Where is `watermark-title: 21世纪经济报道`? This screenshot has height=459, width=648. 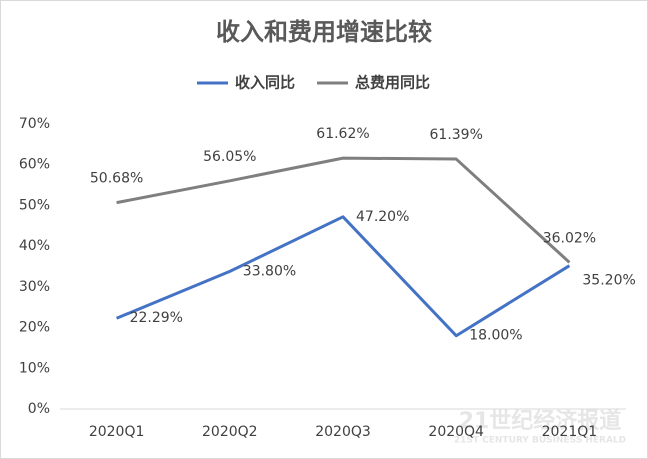 watermark-title: 21世纪经济报道 is located at coordinates (540, 421).